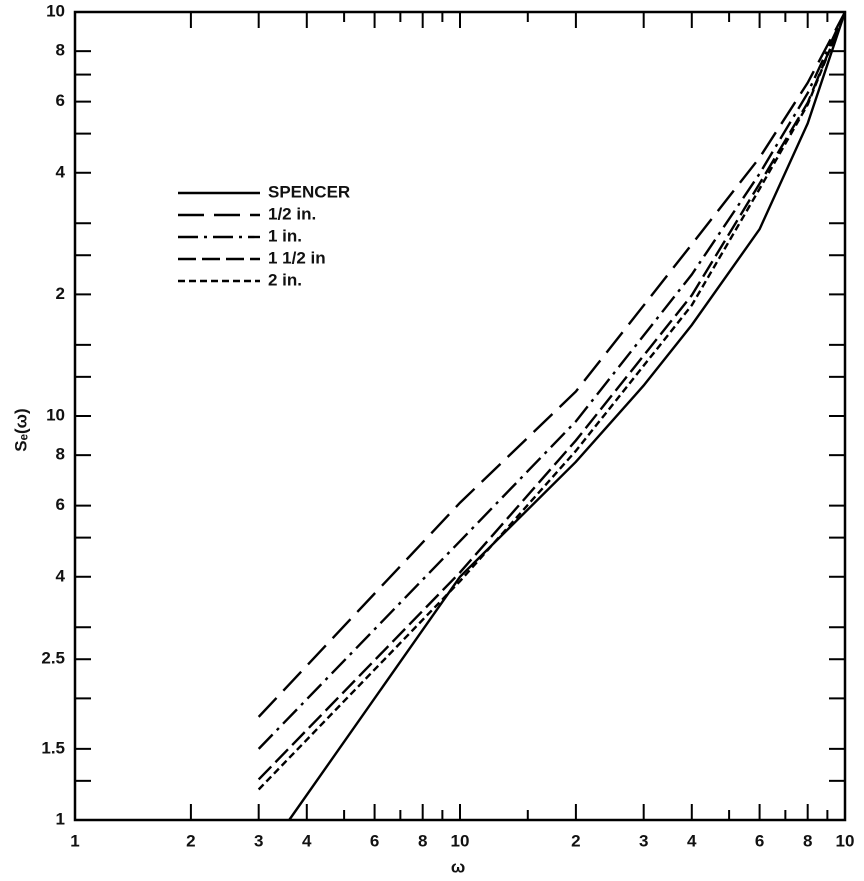 The height and width of the screenshot is (881, 864). What do you see at coordinates (285, 279) in the screenshot?
I see `legend-label: 2 in.` at bounding box center [285, 279].